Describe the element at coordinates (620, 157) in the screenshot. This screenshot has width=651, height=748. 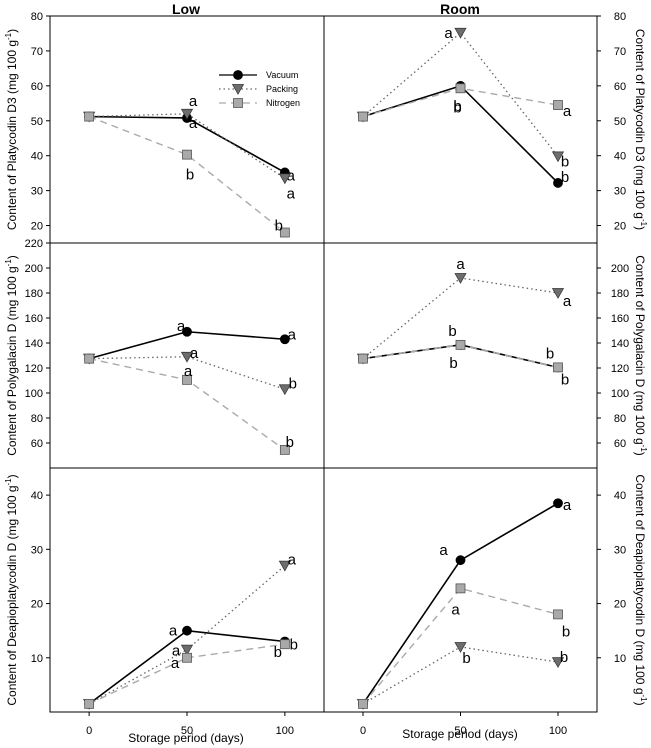
I see `panel-0-room-ytick-label: 40` at that location.